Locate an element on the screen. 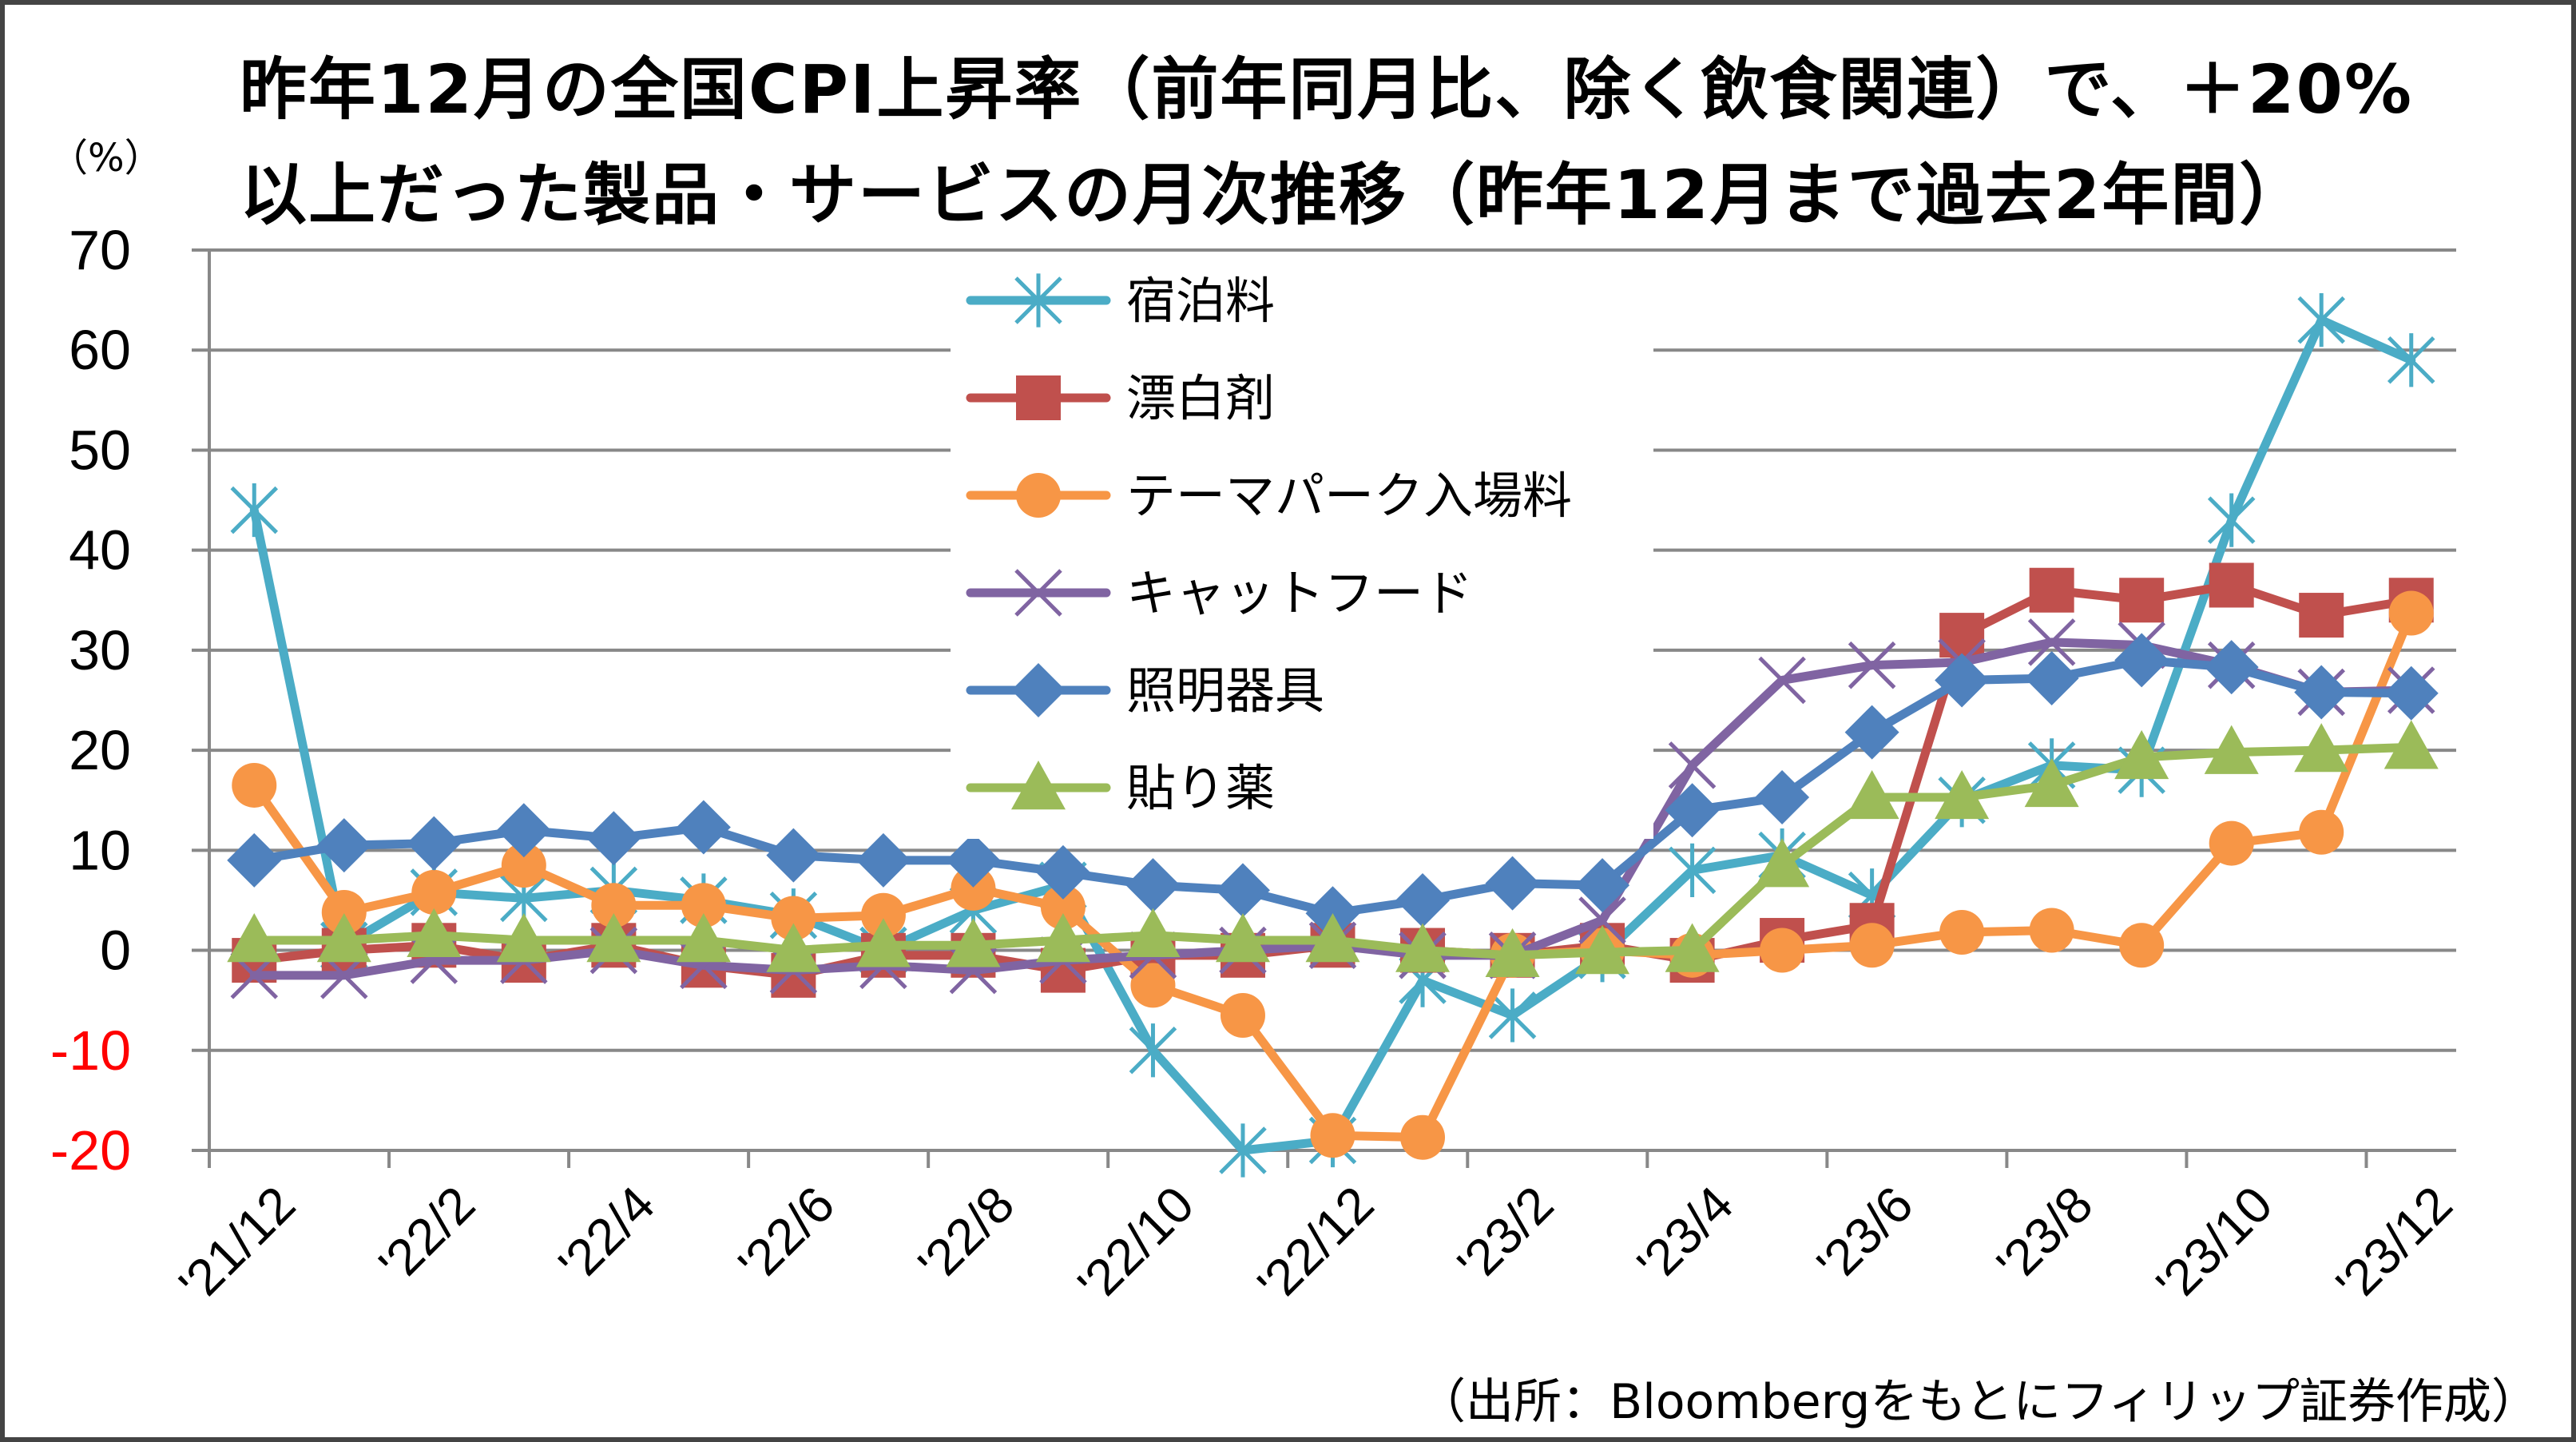 The image size is (2576, 1442). y-tick-label: -20 is located at coordinates (91, 1151).